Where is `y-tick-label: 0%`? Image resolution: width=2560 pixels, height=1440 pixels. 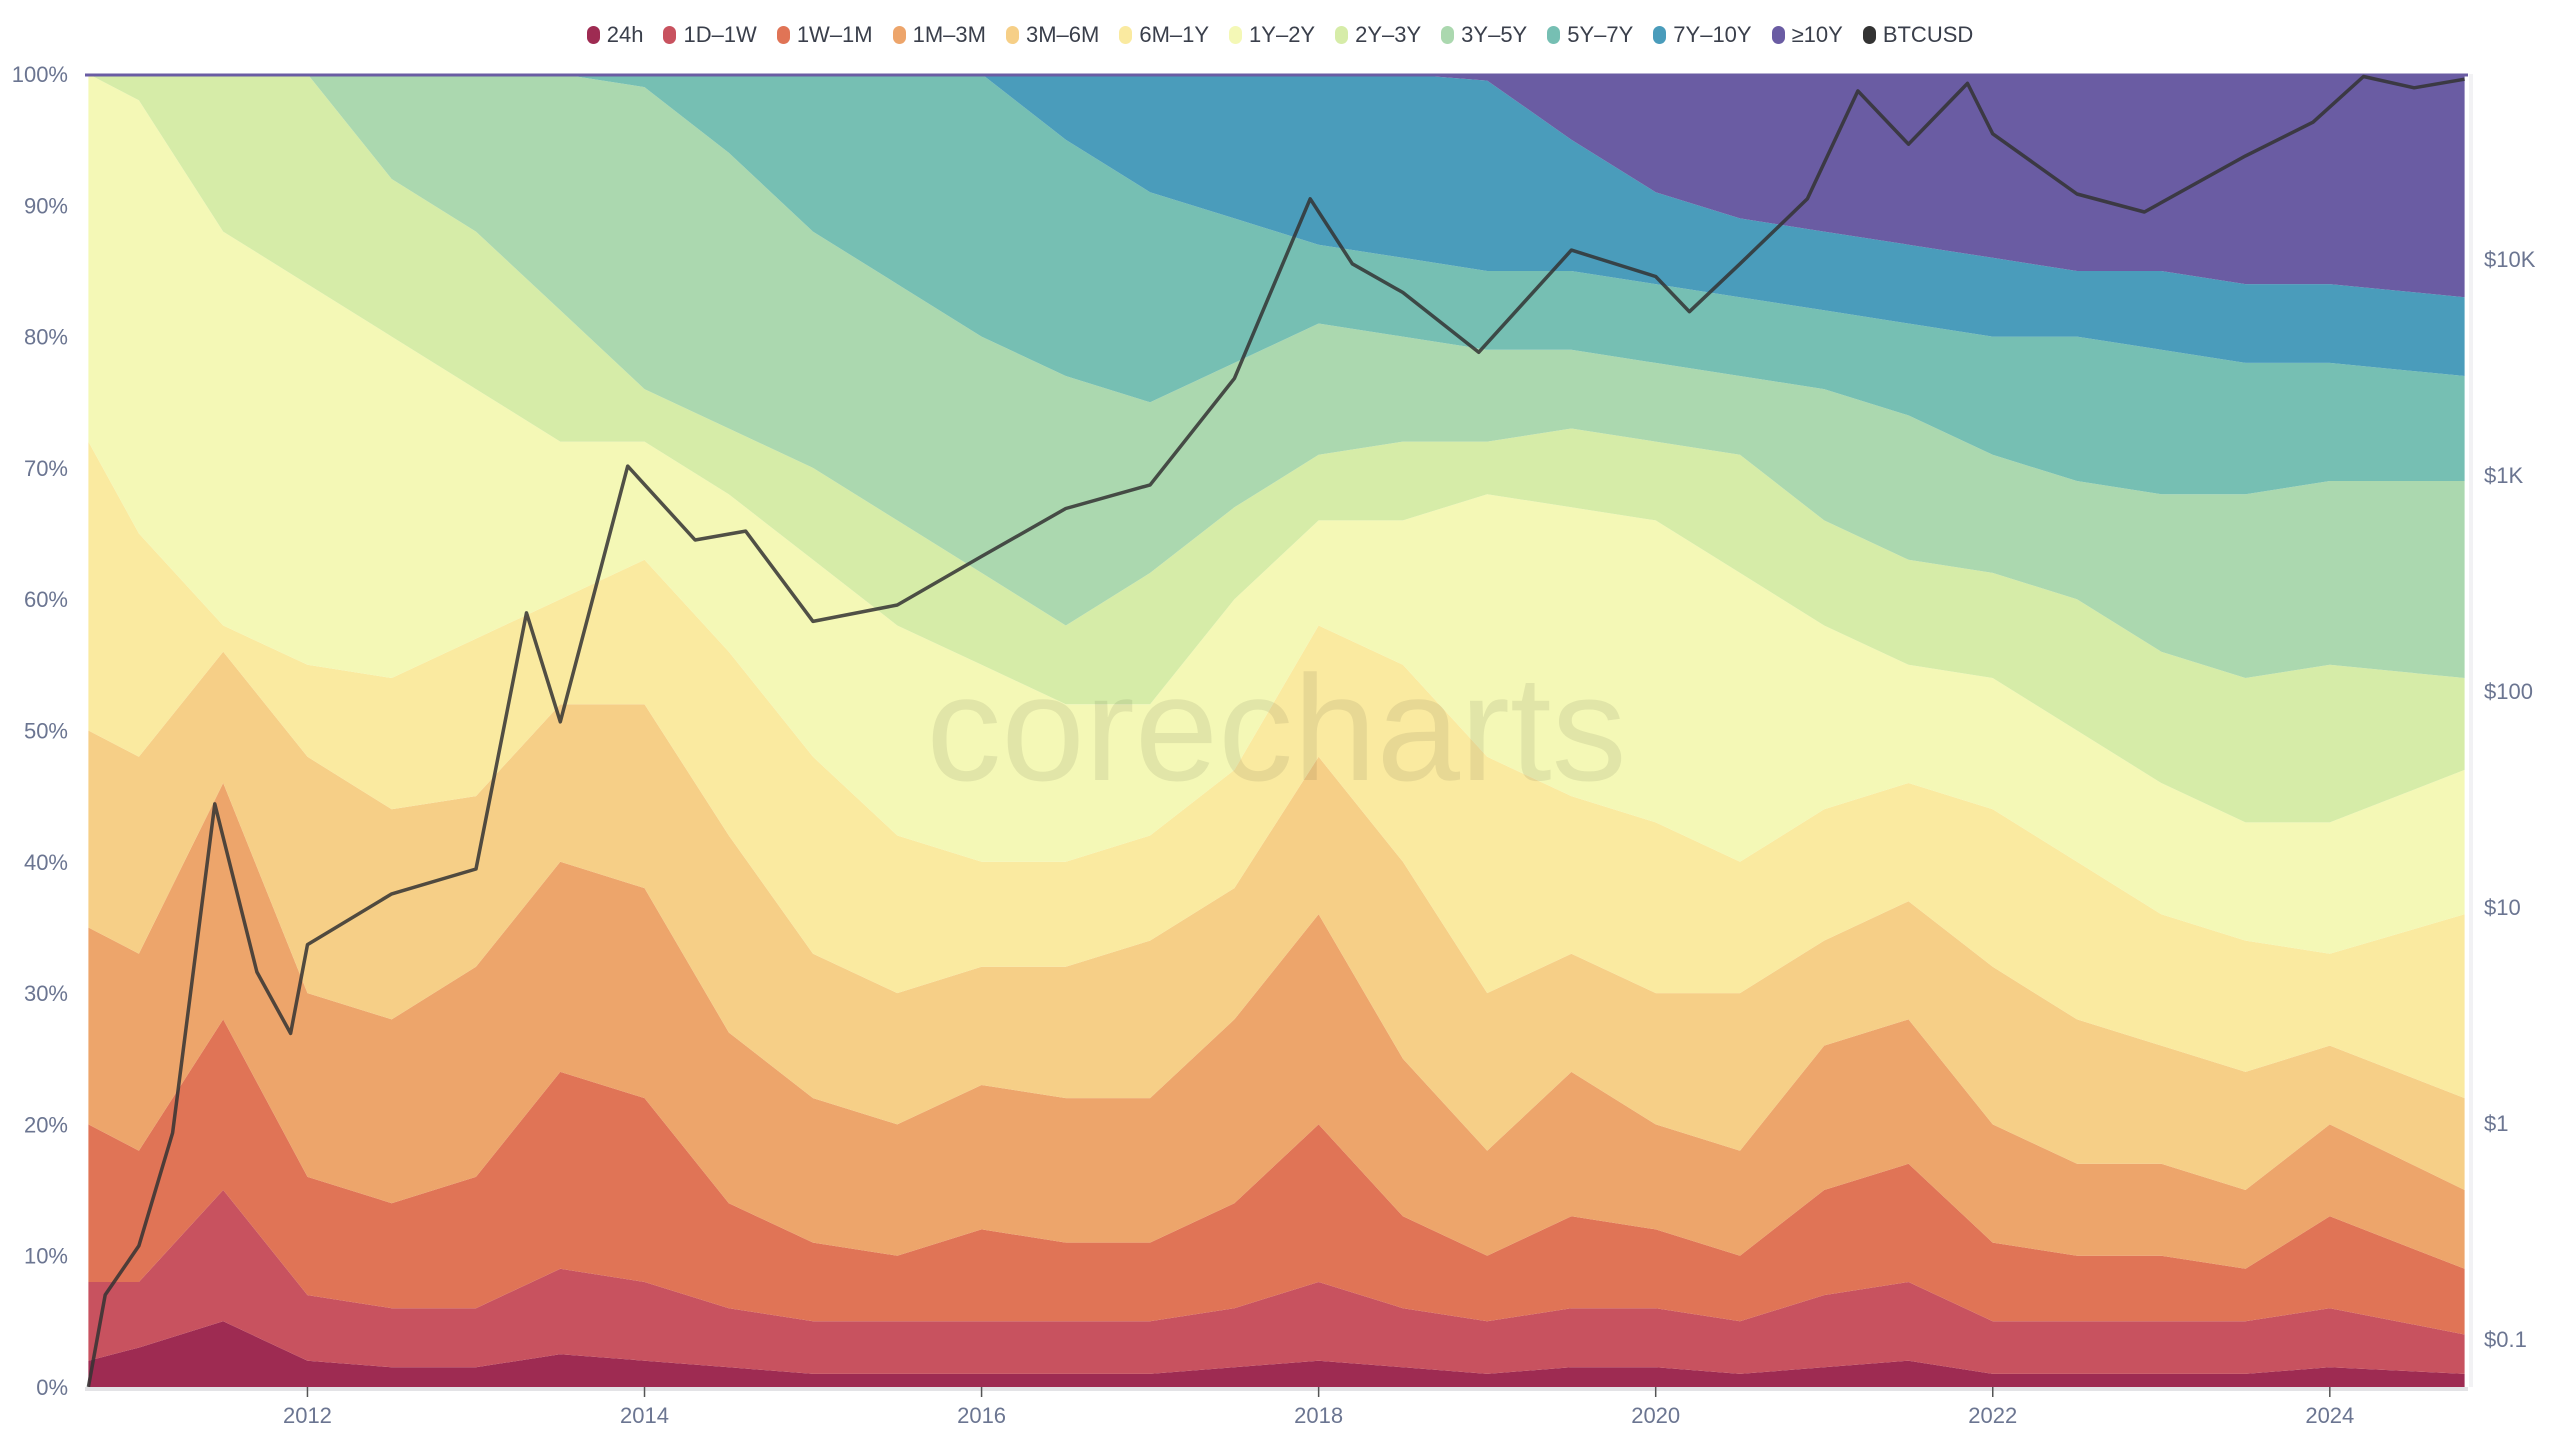 y-tick-label: 0% is located at coordinates (52, 1387).